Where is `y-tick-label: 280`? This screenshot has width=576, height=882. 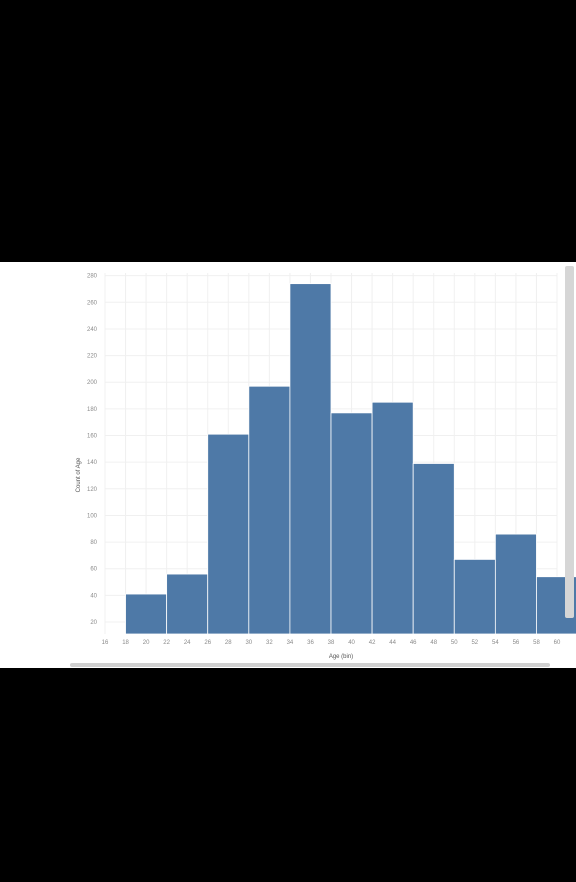 y-tick-label: 280 is located at coordinates (92, 277).